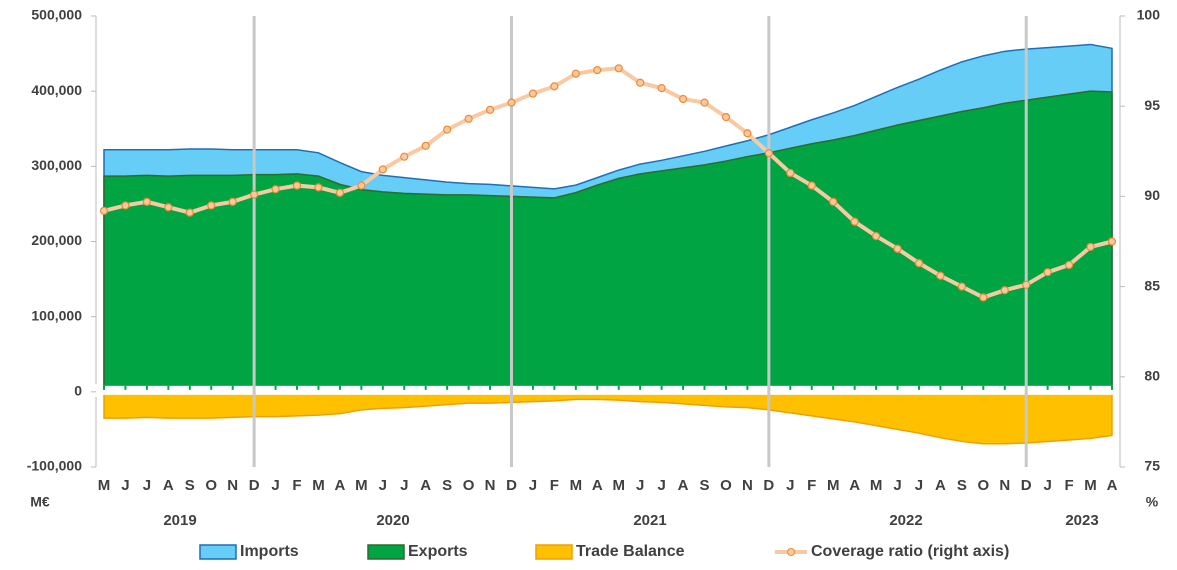 This screenshot has width=1177, height=570. Describe the element at coordinates (630, 551) in the screenshot. I see `legend-label: Trade Balance` at that location.